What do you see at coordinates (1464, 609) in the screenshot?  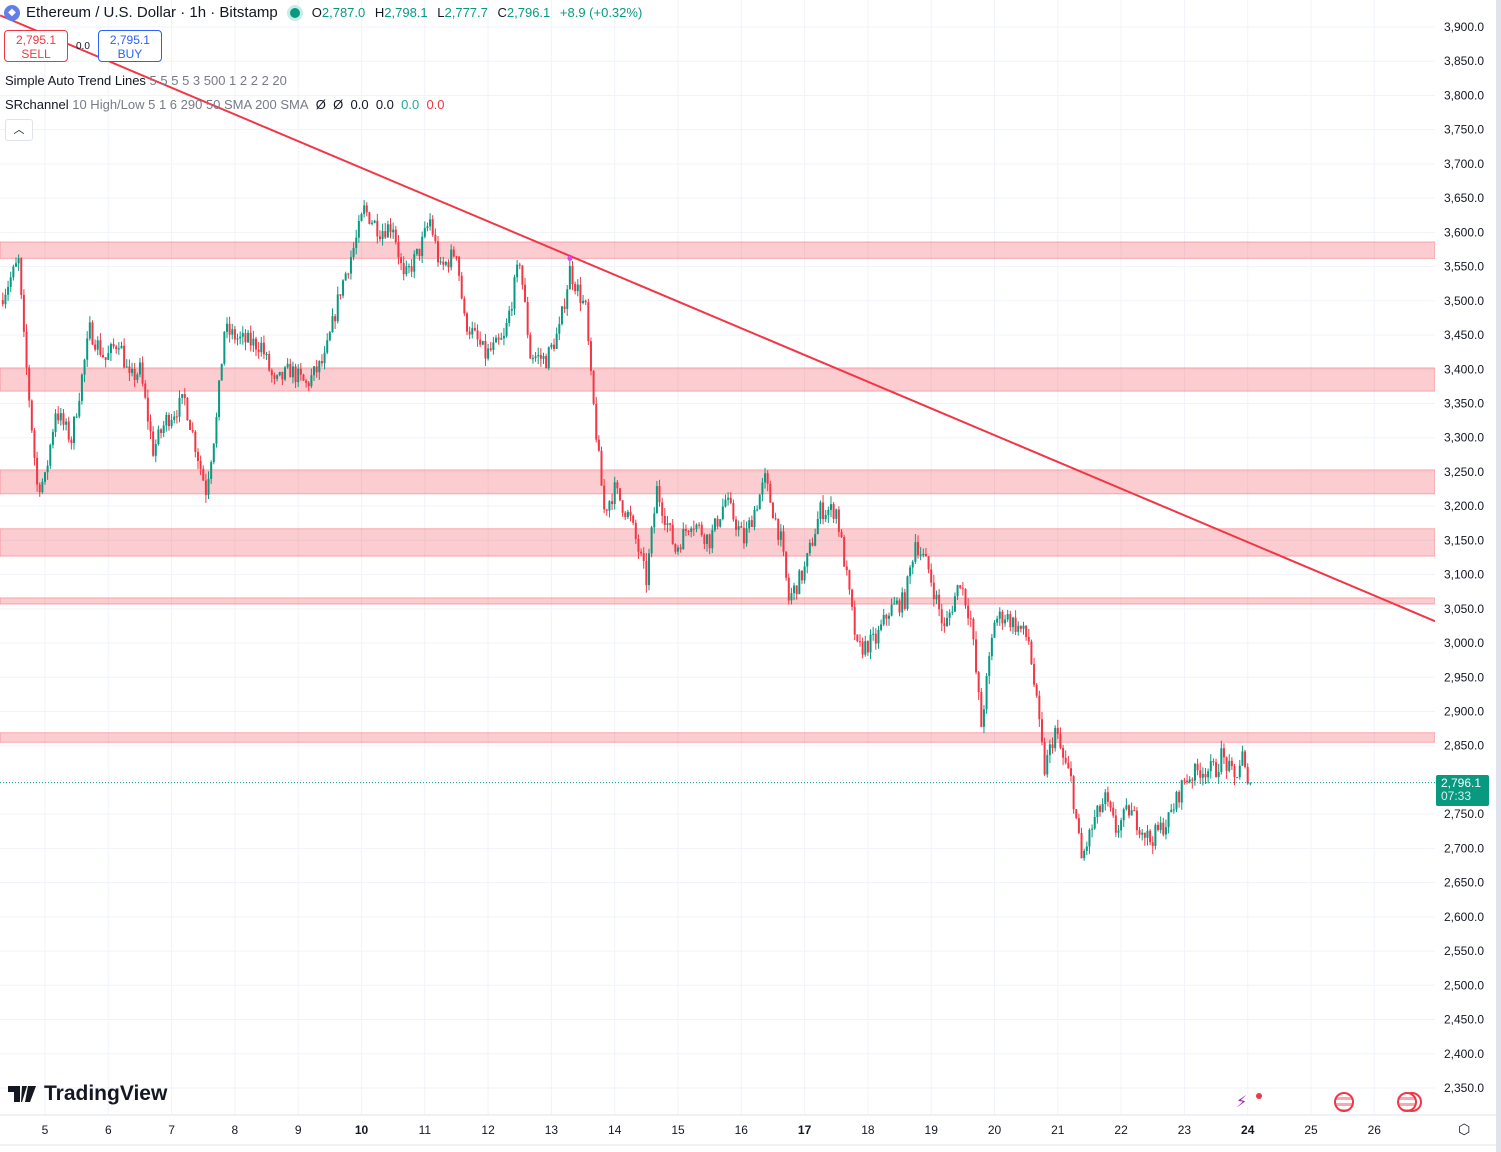 I see `y-tick-label: 3,050.0` at bounding box center [1464, 609].